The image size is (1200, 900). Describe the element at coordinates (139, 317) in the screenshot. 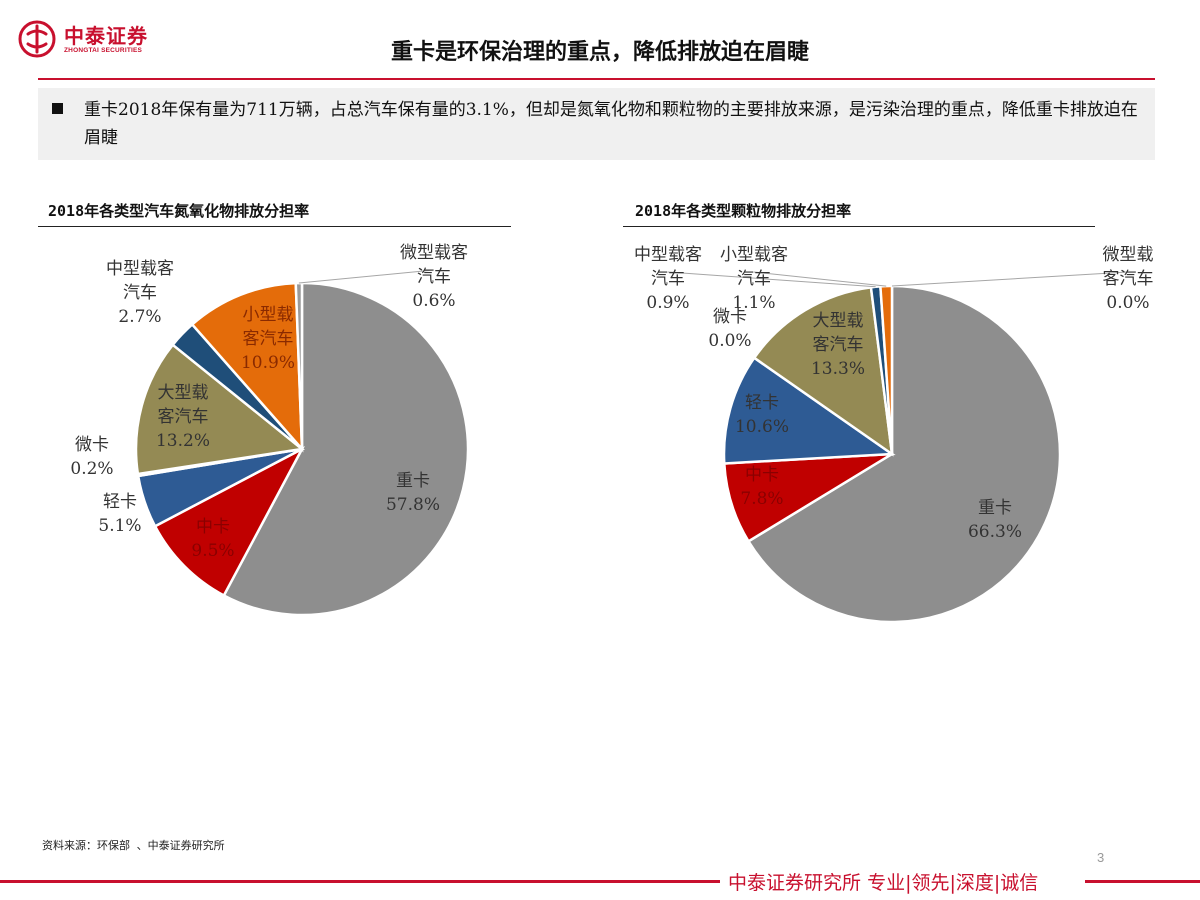

I see `slice-value-label: 2.7%` at that location.